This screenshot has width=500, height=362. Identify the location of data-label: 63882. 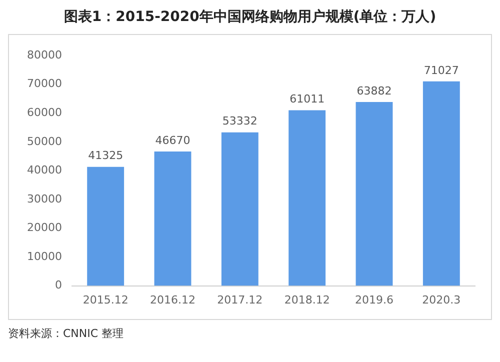
(374, 91).